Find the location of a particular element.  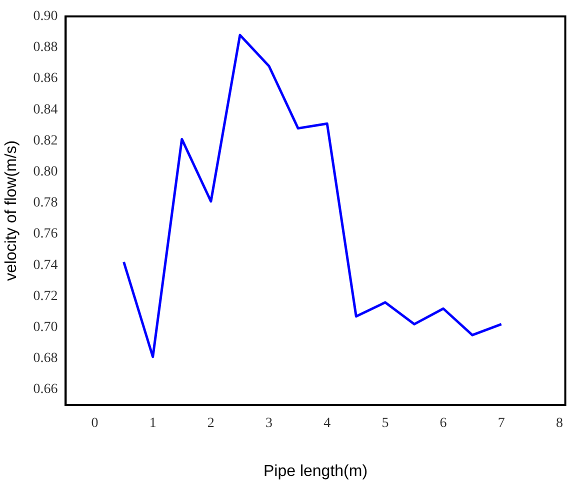

y-tick-label: 0.72 is located at coordinates (45, 296).